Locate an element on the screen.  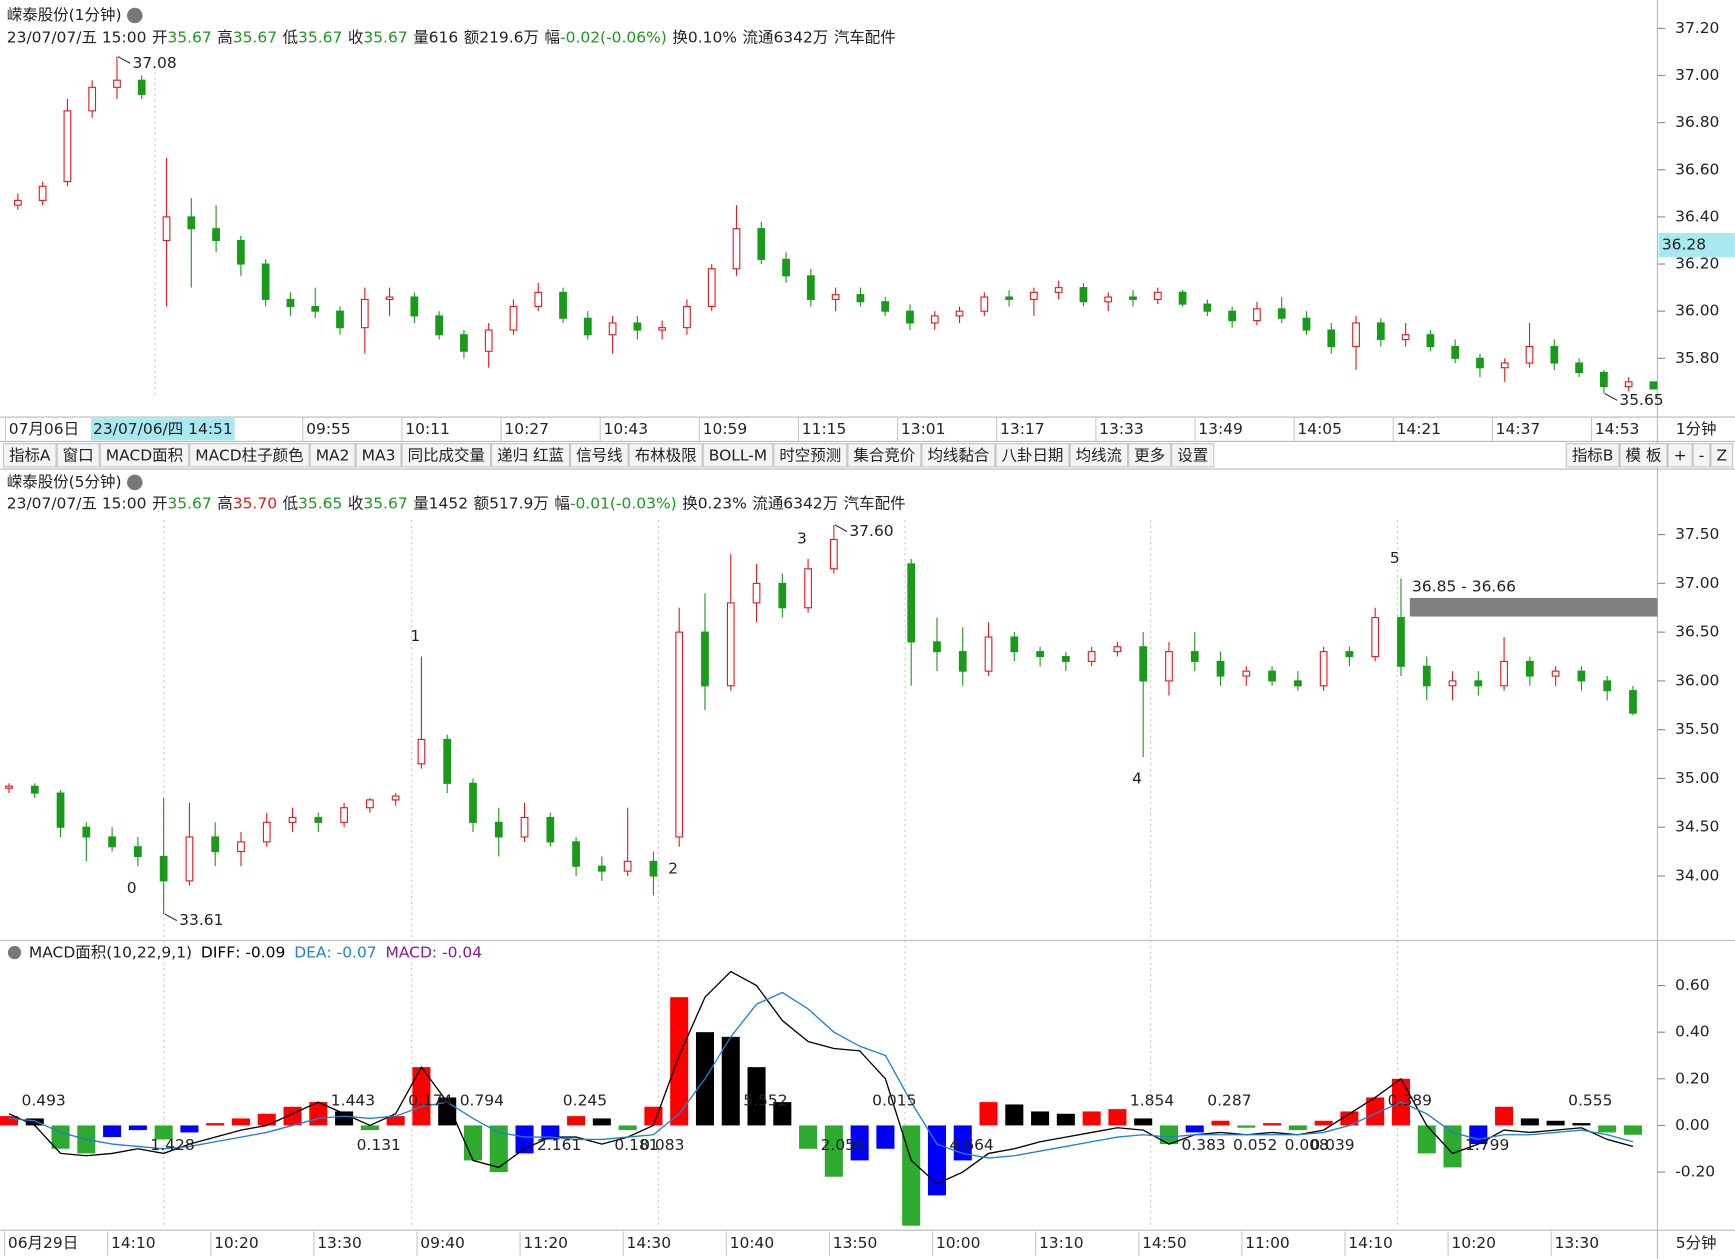
toolbar-button: 设置 is located at coordinates (1193, 455).